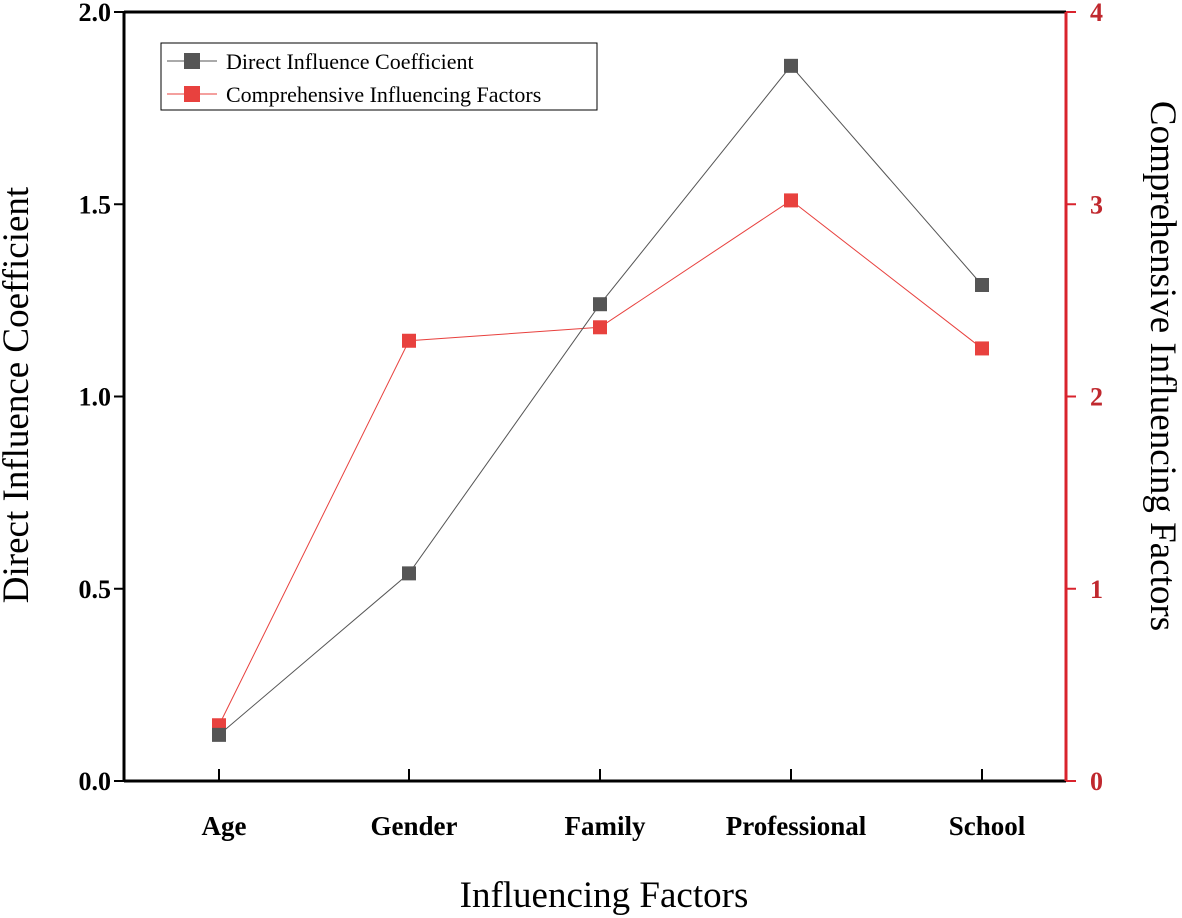 The height and width of the screenshot is (918, 1182). I want to click on left-tick-label: 2.0, so click(95, 13).